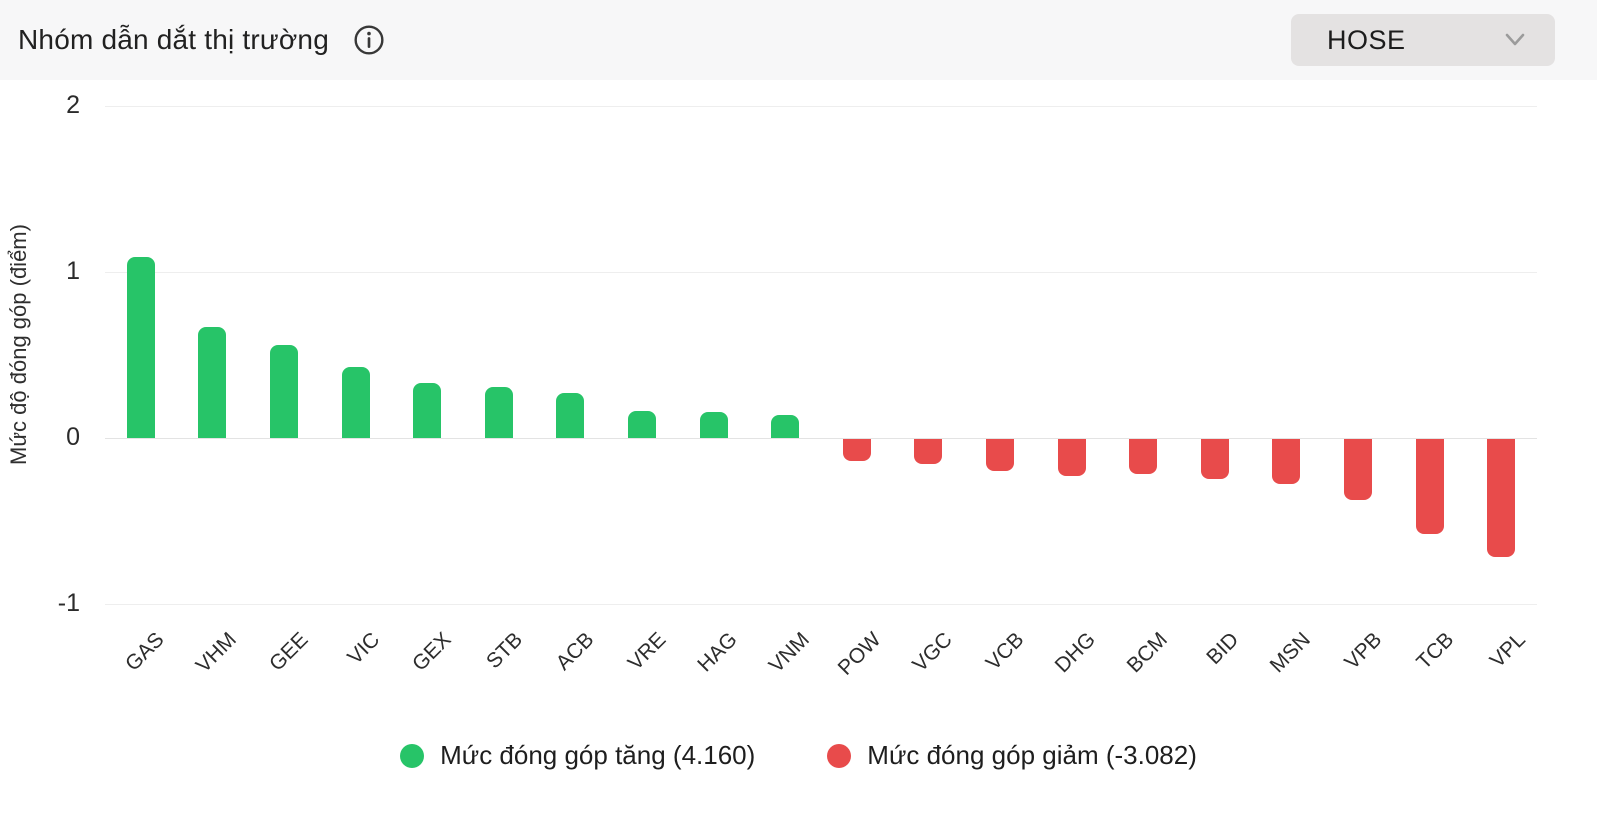 Image resolution: width=1597 pixels, height=814 pixels. Describe the element at coordinates (68, 603) in the screenshot. I see `y-tick-label: -1` at that location.